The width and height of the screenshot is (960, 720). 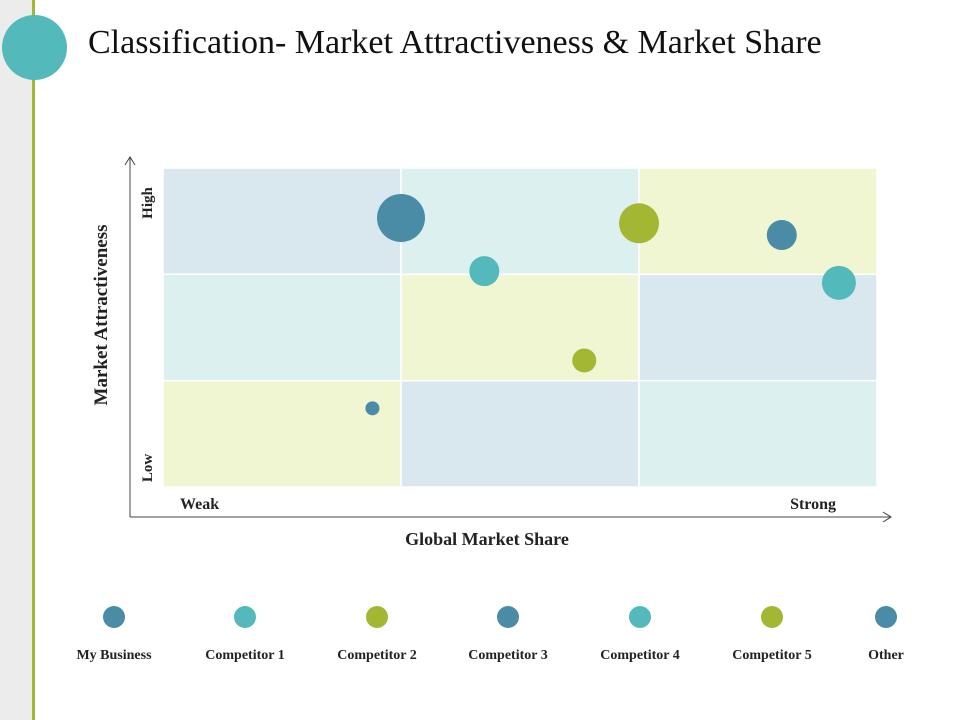 I want to click on legend-item: Competitor 5, so click(x=772, y=632).